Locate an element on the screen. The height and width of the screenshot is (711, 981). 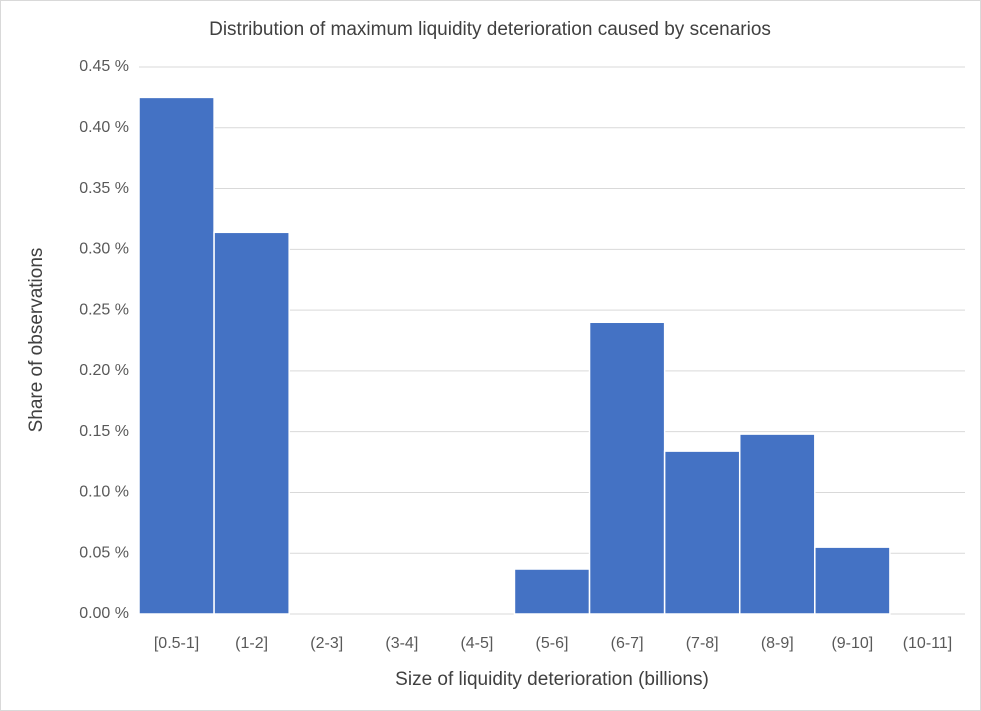
y-tick-label: 0.20 % is located at coordinates (104, 370).